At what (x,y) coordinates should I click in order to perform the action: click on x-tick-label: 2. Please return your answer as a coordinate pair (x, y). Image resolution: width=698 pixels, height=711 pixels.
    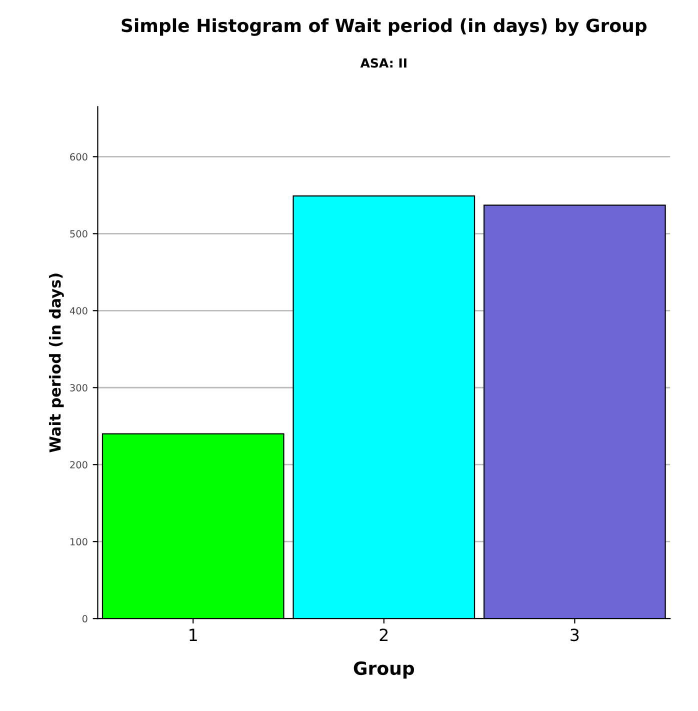
    Looking at the image, I should click on (384, 634).